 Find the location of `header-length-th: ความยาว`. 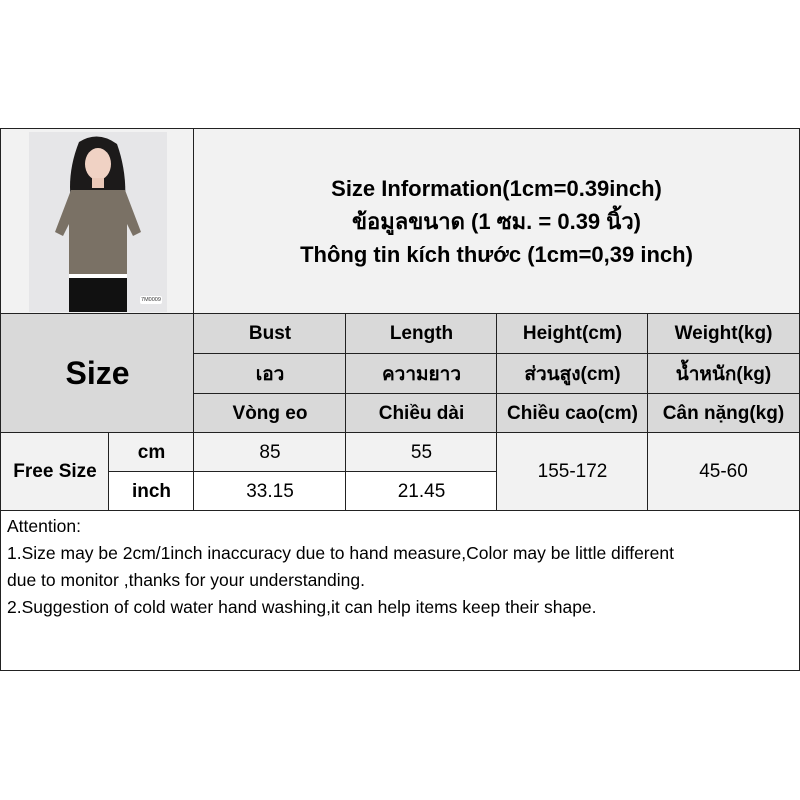

header-length-th: ความยาว is located at coordinates (421, 374).